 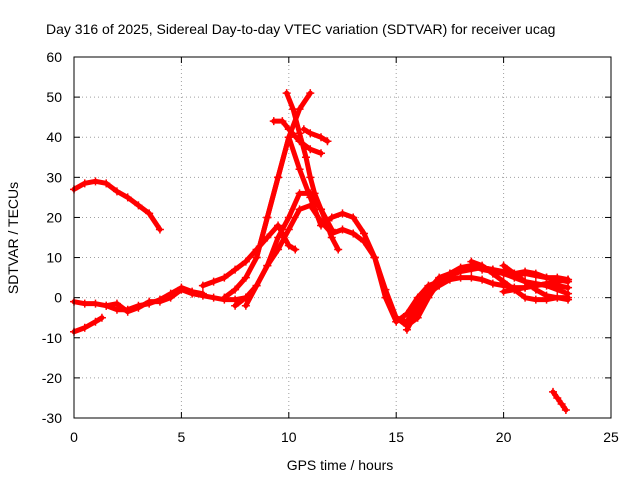 I want to click on x-tick-label: 25, so click(x=611, y=437).